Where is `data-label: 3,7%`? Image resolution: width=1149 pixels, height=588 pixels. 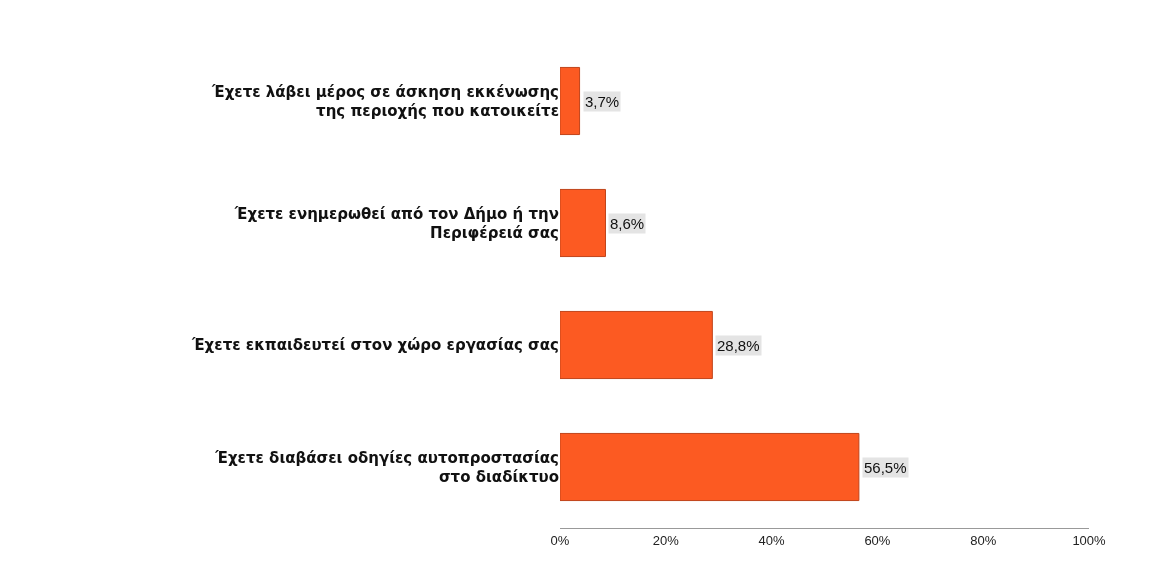
data-label: 3,7% is located at coordinates (602, 101).